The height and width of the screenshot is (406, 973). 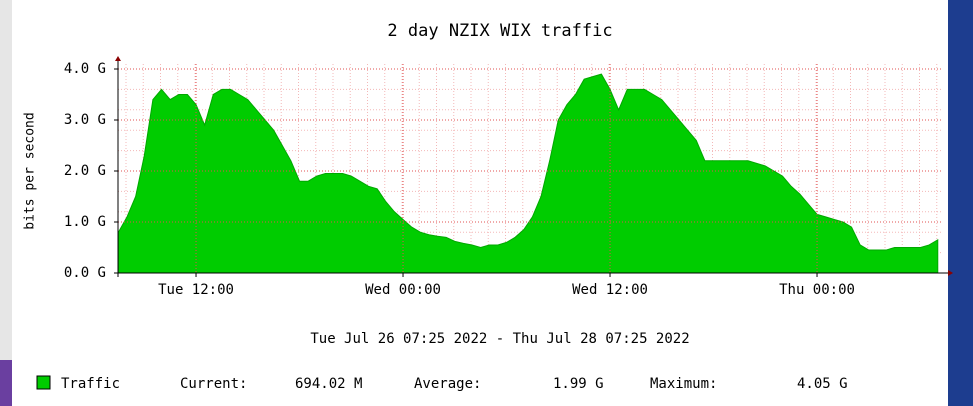 What do you see at coordinates (610, 290) in the screenshot?
I see `x-tick-label: Wed 12:00` at bounding box center [610, 290].